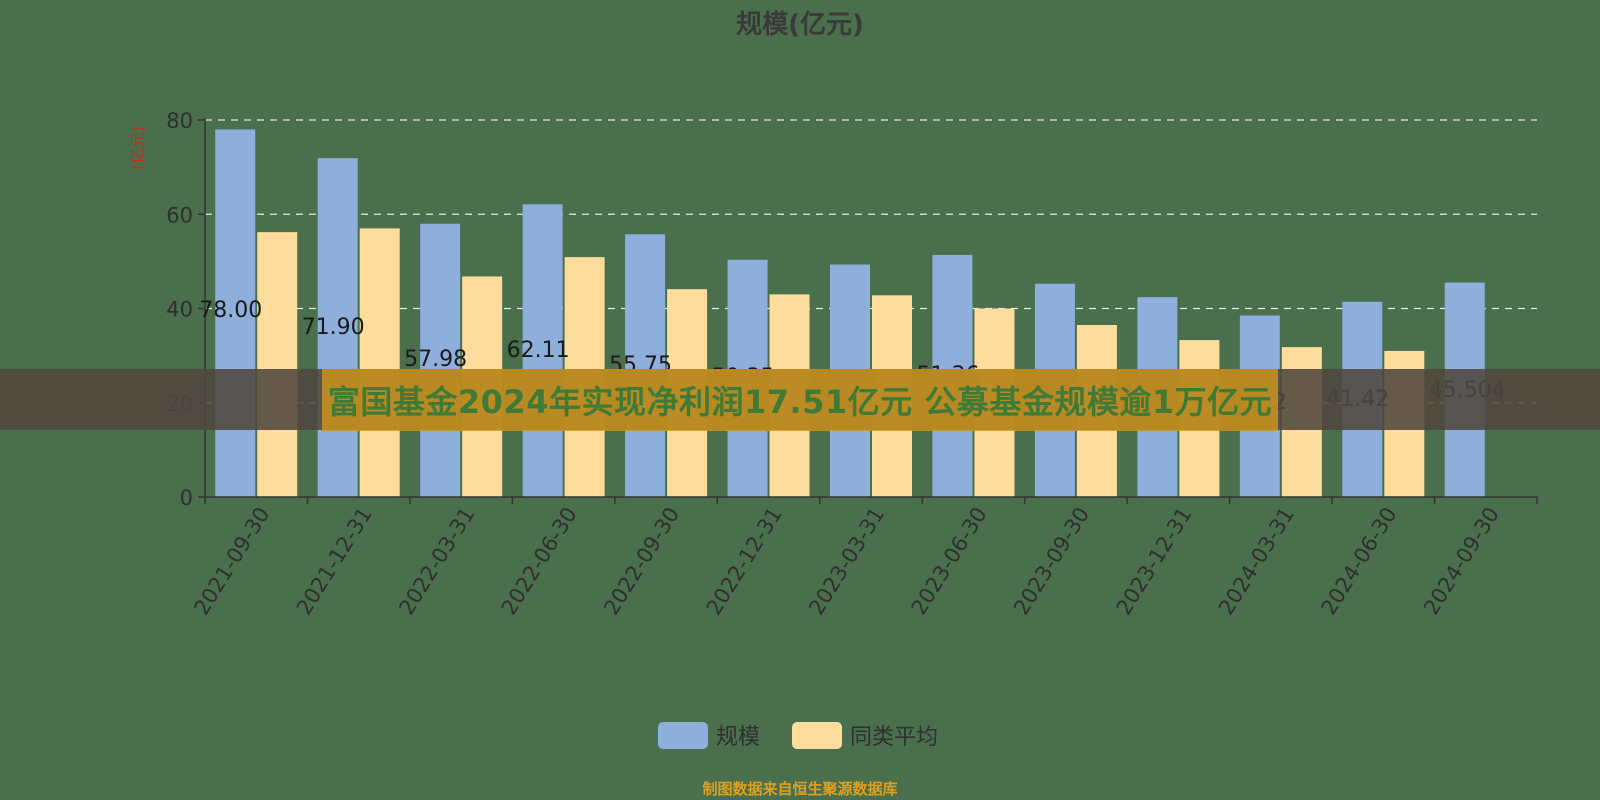 Image resolution: width=1600 pixels, height=800 pixels. Describe the element at coordinates (179, 121) in the screenshot. I see `y-tick-label: 80` at that location.